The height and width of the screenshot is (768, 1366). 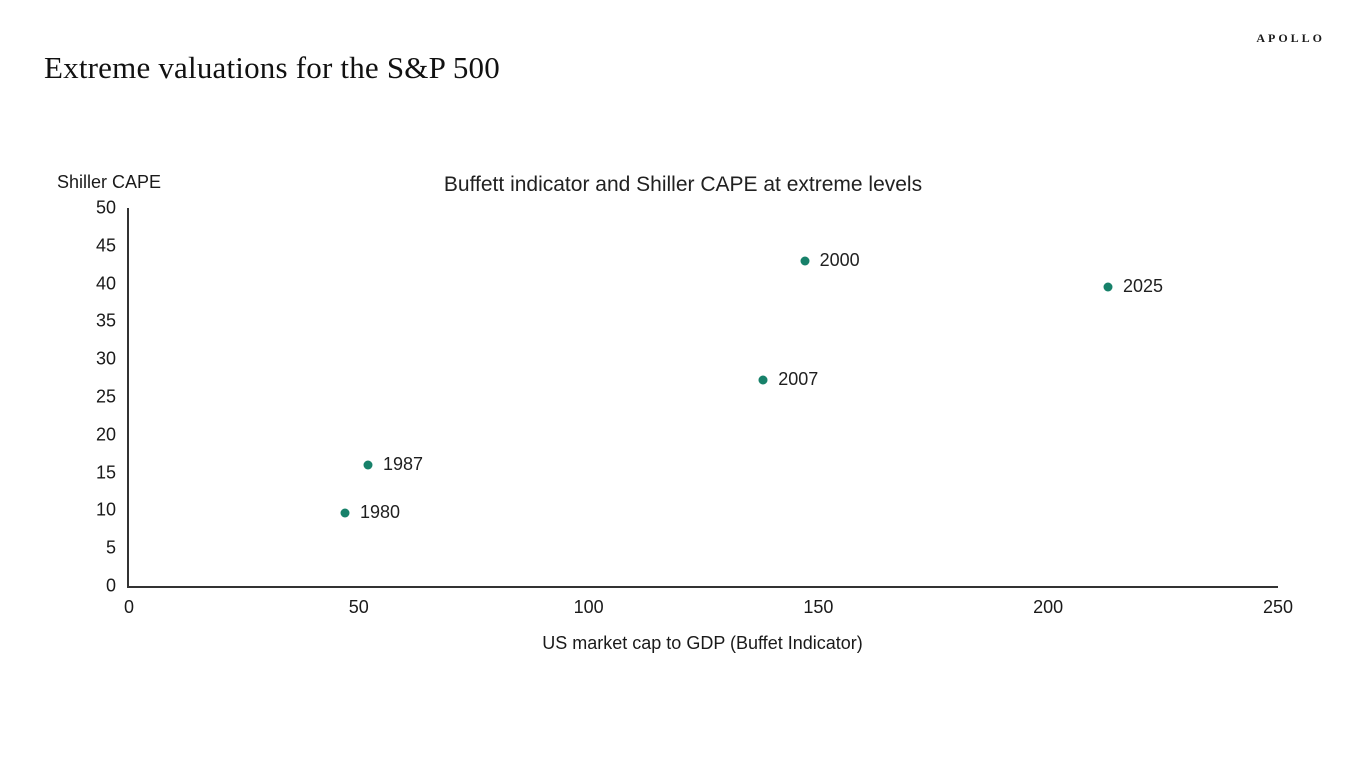 What do you see at coordinates (105, 396) in the screenshot?
I see `y-tick-label: 25` at bounding box center [105, 396].